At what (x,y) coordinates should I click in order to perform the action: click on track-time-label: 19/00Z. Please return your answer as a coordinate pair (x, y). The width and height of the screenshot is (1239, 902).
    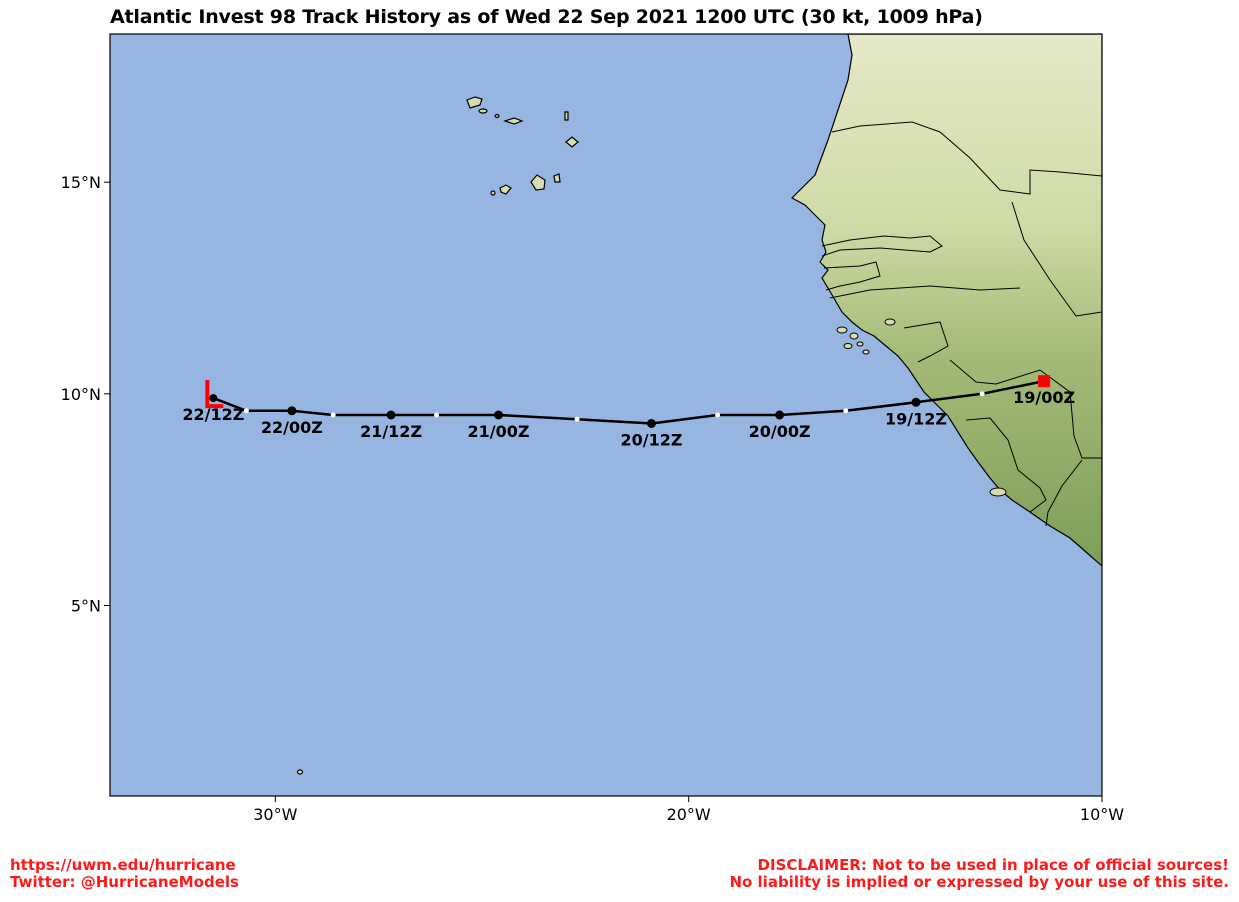
    Looking at the image, I should click on (1044, 397).